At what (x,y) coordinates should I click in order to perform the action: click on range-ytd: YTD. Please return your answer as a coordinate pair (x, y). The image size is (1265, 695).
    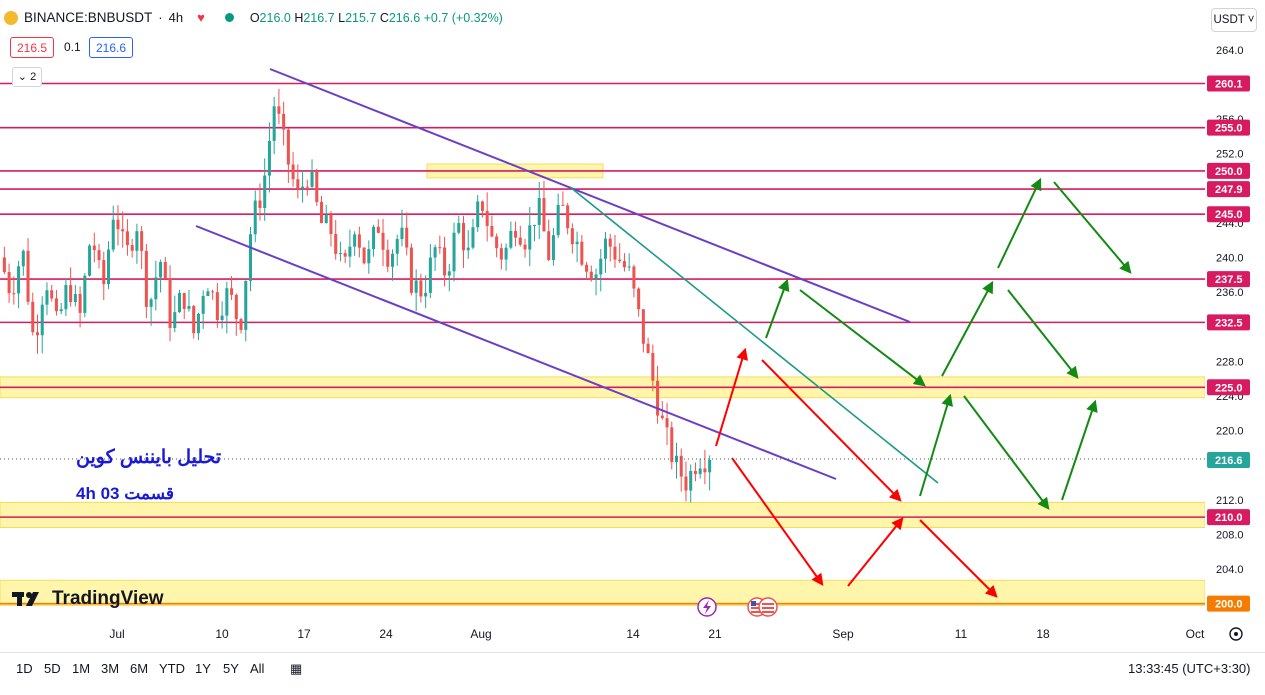
    Looking at the image, I should click on (172, 668).